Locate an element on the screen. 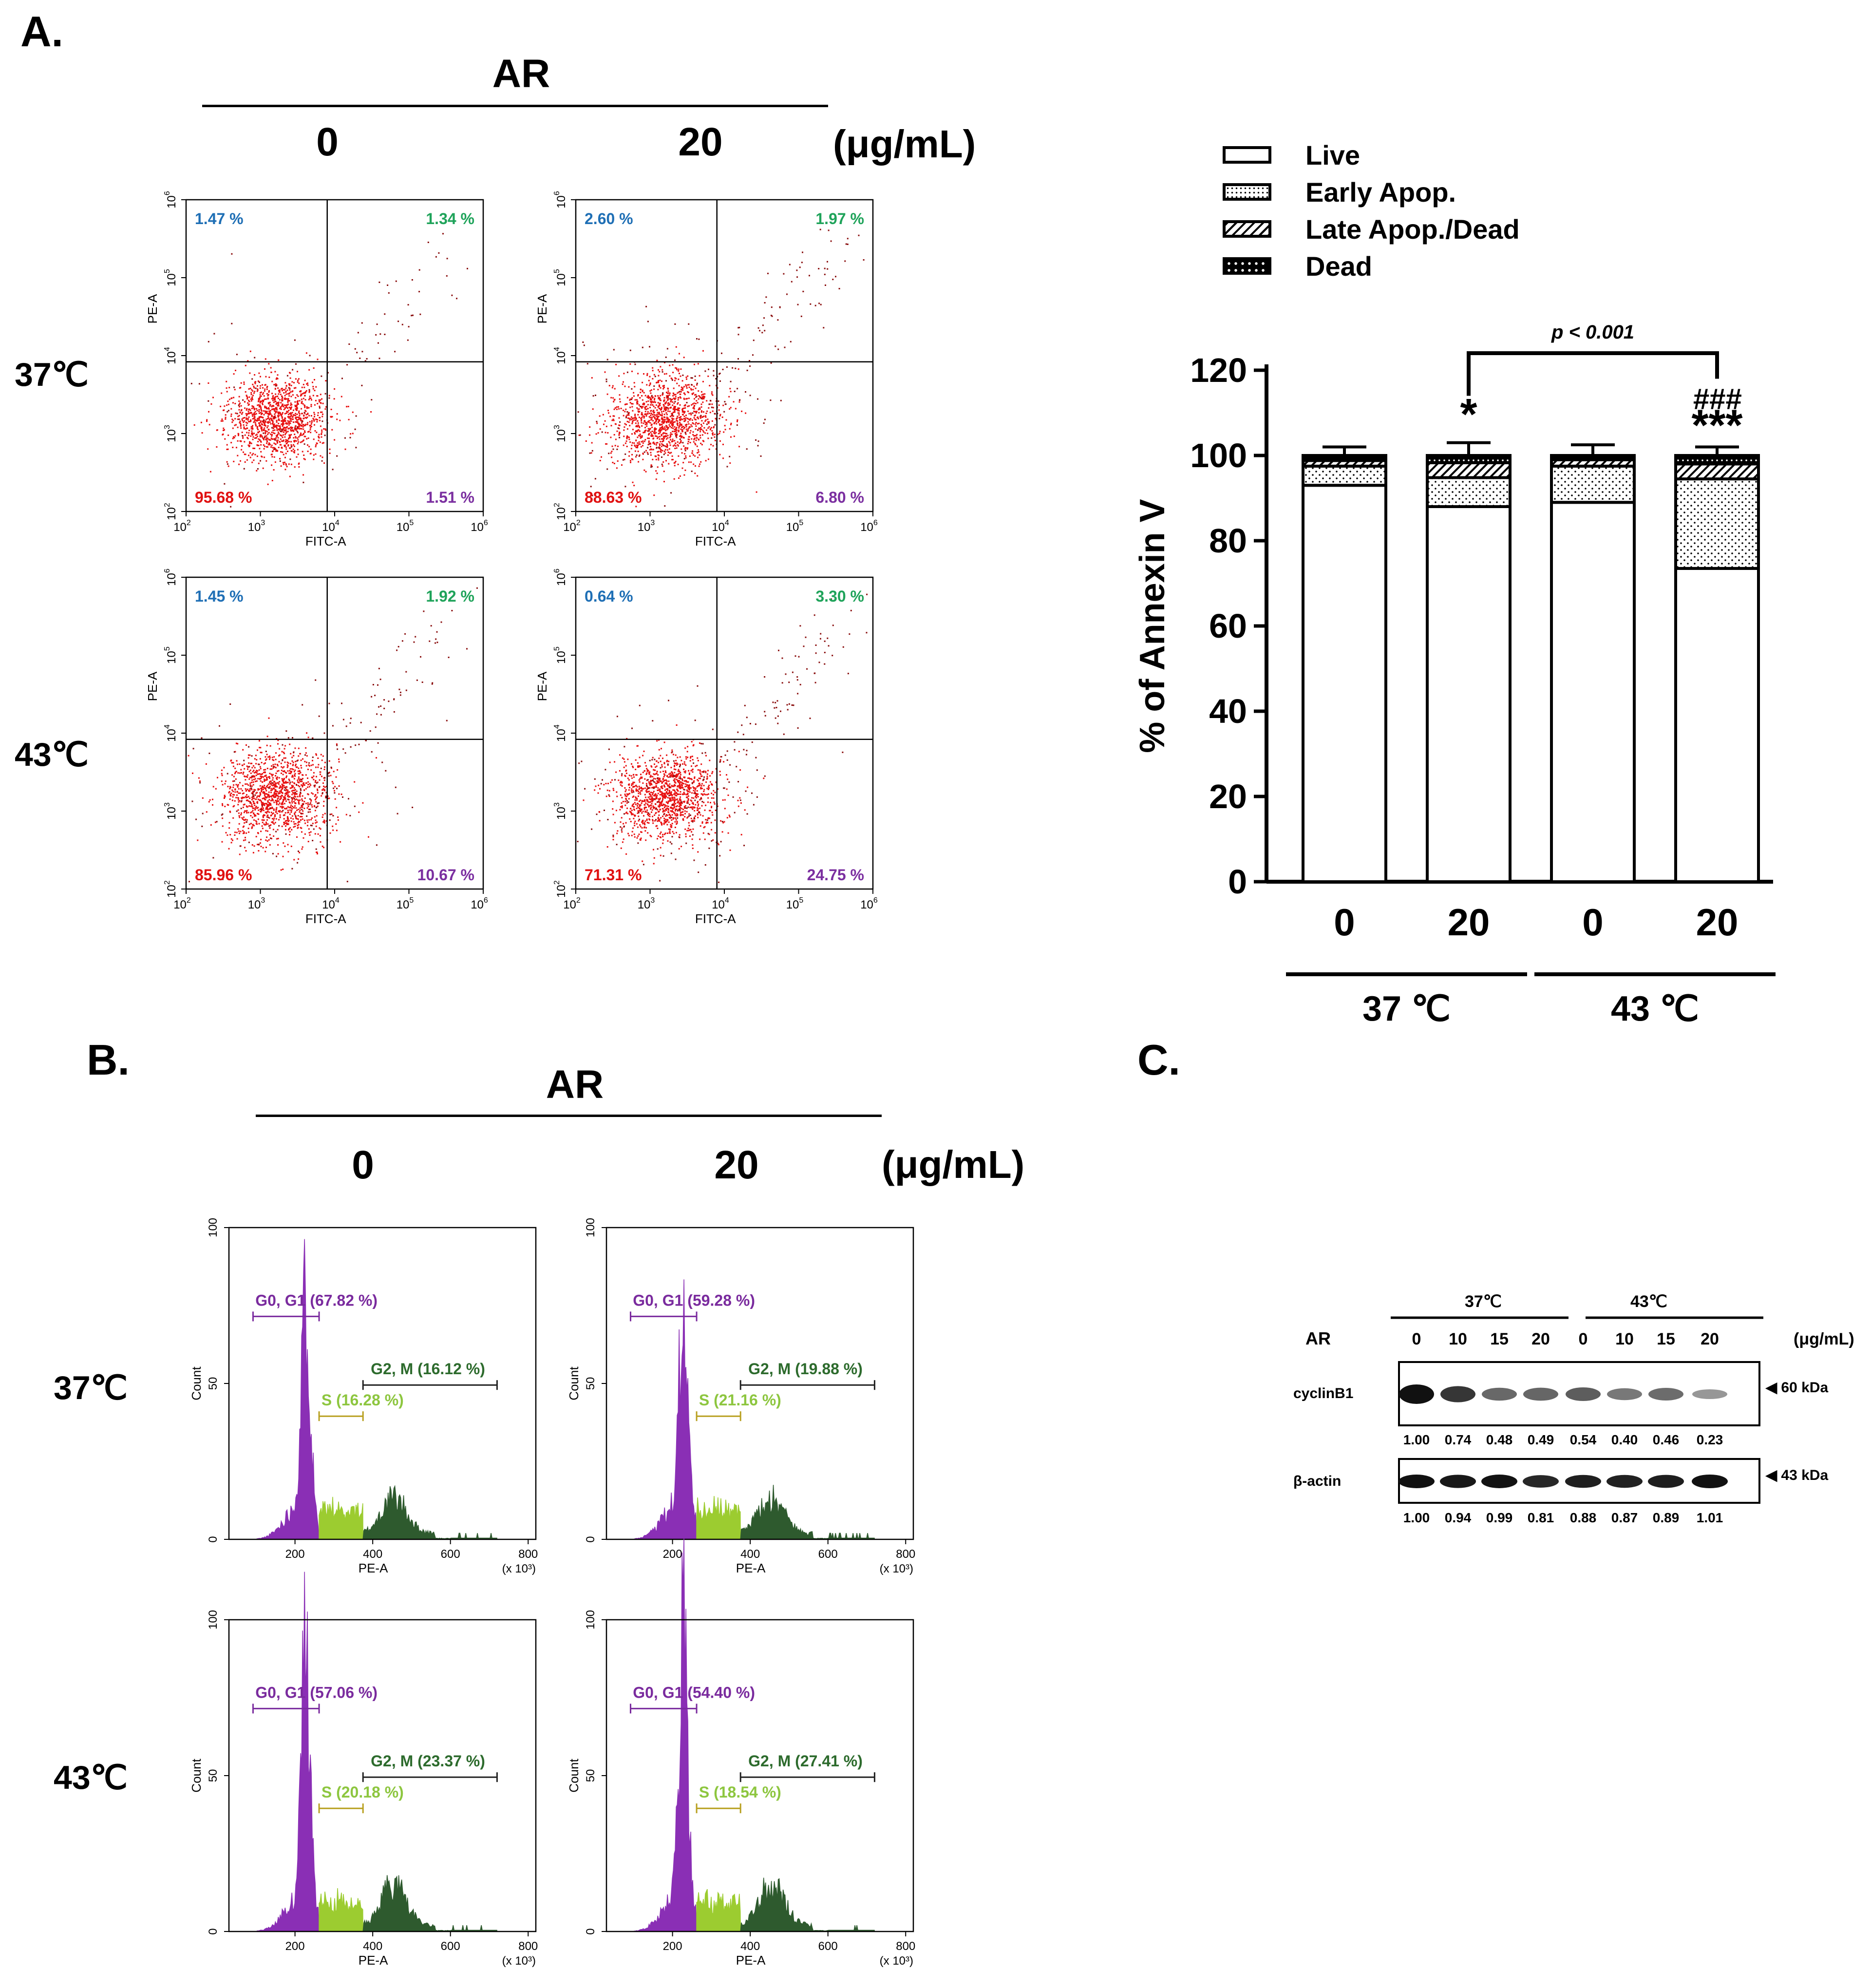  protein2-value: 0.88 is located at coordinates (1583, 1517).